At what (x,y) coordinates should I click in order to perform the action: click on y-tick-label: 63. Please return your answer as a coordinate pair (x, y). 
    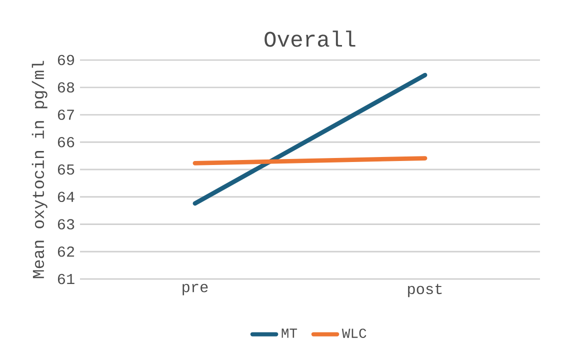
    Looking at the image, I should click on (66, 224).